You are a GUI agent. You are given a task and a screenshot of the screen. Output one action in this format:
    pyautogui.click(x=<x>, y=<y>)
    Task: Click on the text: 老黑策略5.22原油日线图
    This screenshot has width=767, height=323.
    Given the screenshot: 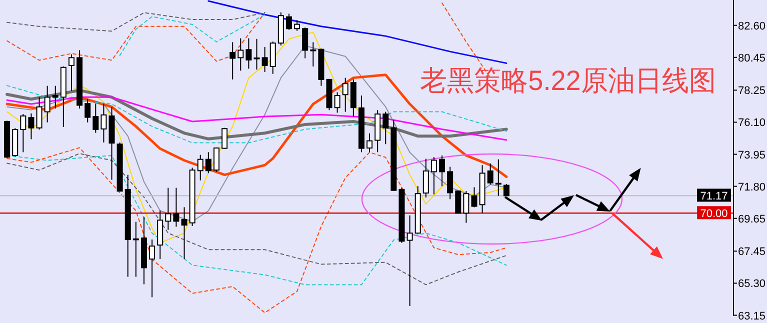 What is the action you would take?
    pyautogui.click(x=573, y=80)
    